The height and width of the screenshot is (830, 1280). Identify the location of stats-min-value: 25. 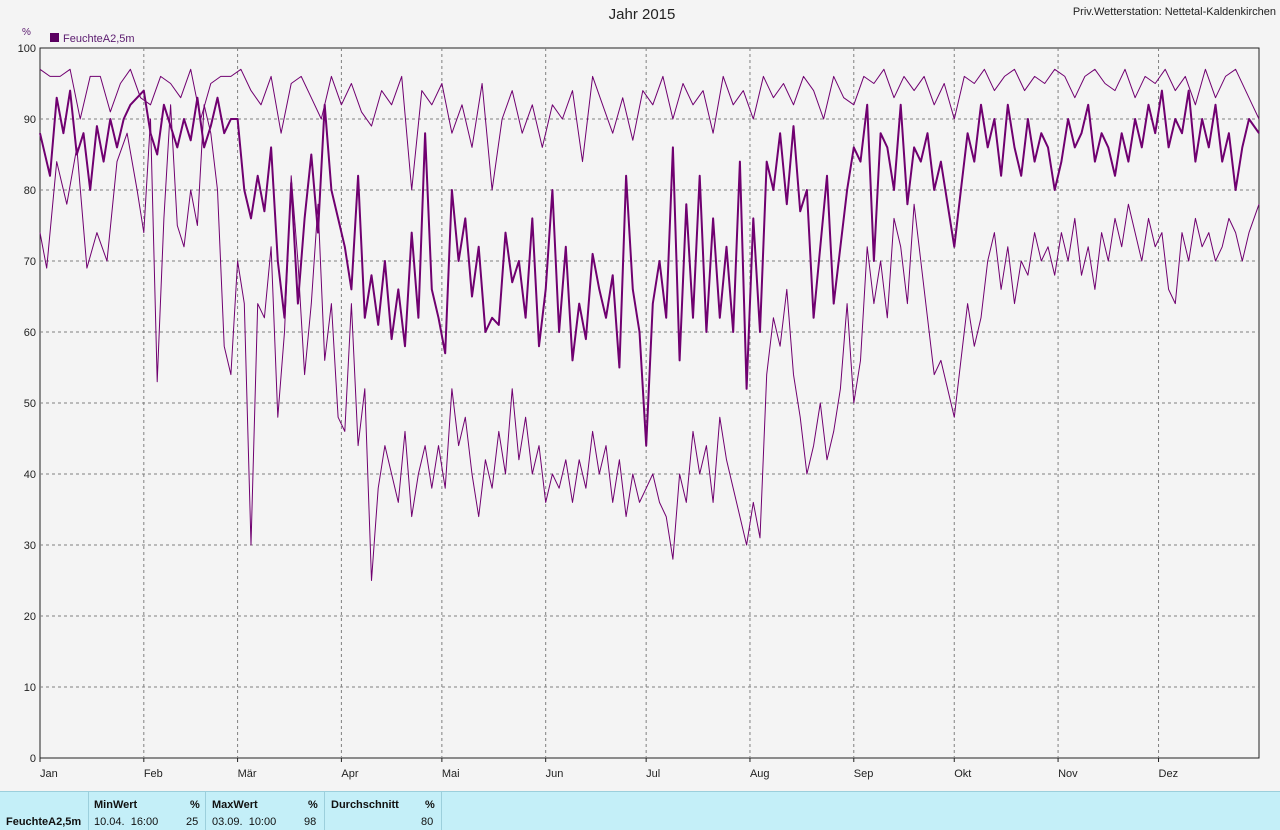
(192, 822).